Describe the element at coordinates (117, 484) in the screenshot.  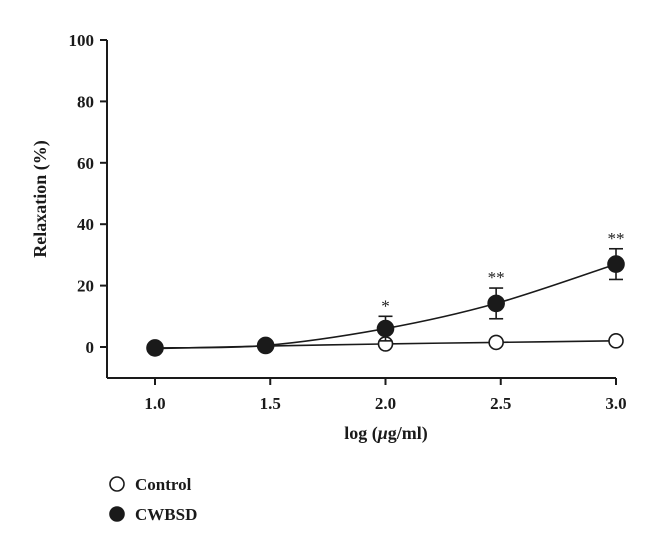
I see `legend-marker-control` at that location.